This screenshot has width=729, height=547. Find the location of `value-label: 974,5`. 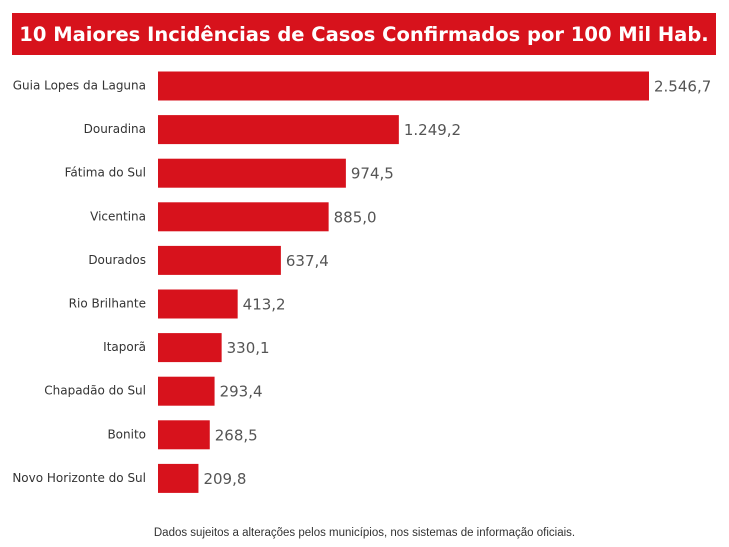

value-label: 974,5 is located at coordinates (372, 174).